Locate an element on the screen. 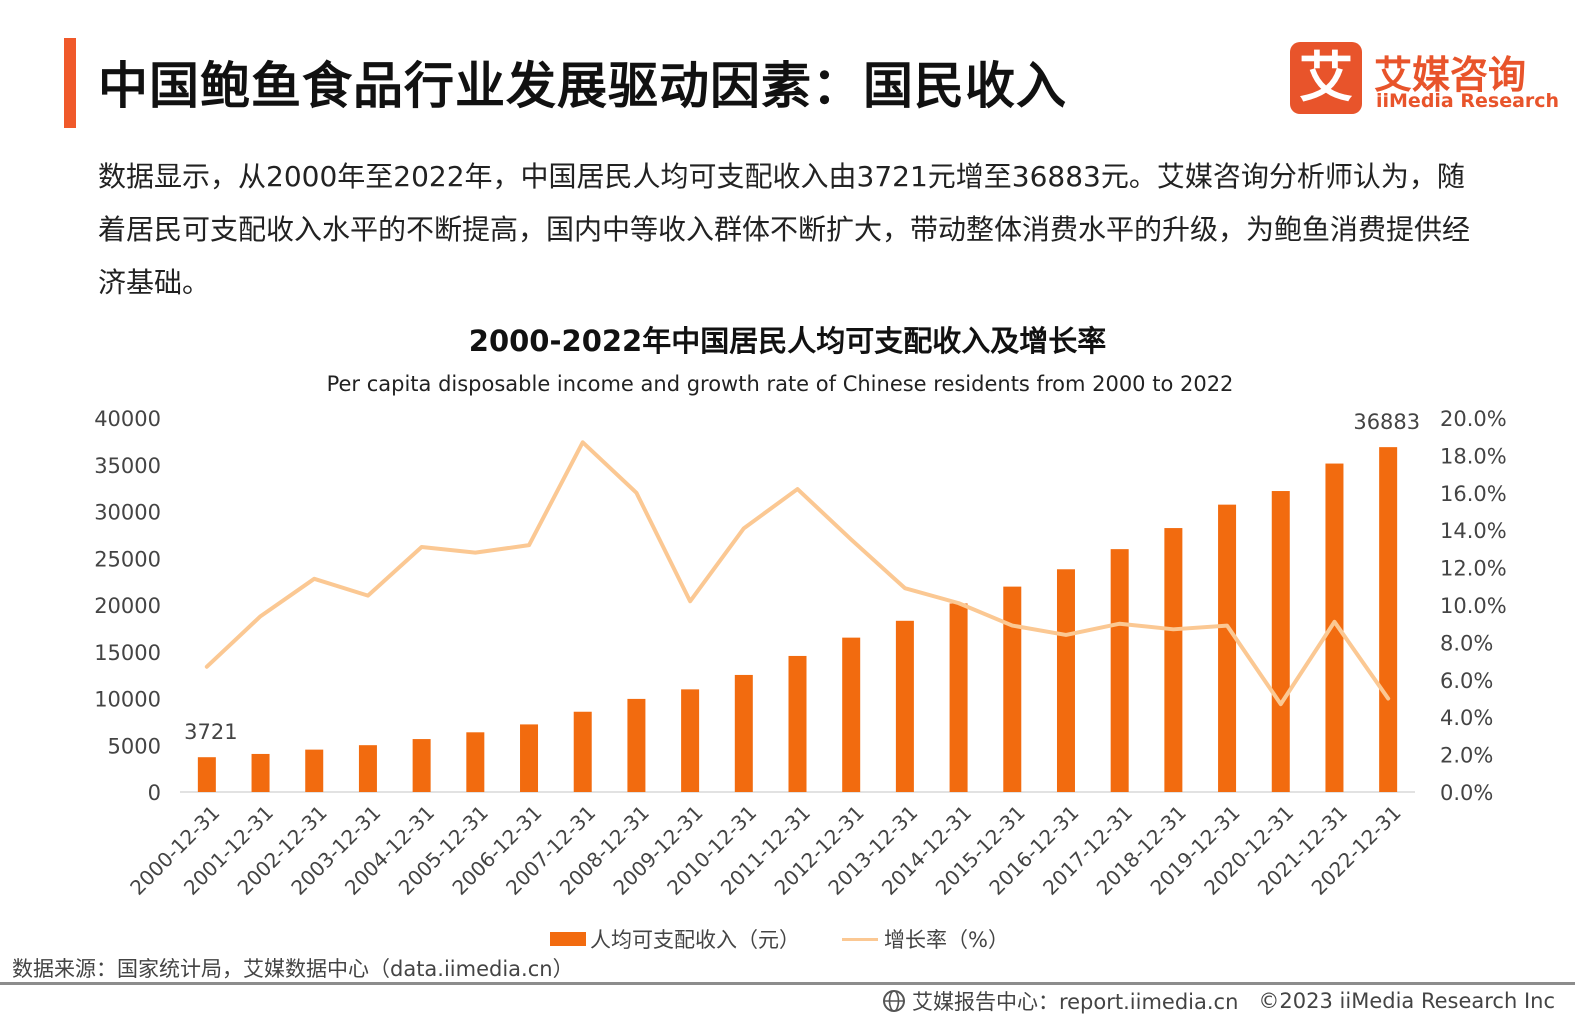  y-right-tick-label: 12.0% is located at coordinates (1473, 569).